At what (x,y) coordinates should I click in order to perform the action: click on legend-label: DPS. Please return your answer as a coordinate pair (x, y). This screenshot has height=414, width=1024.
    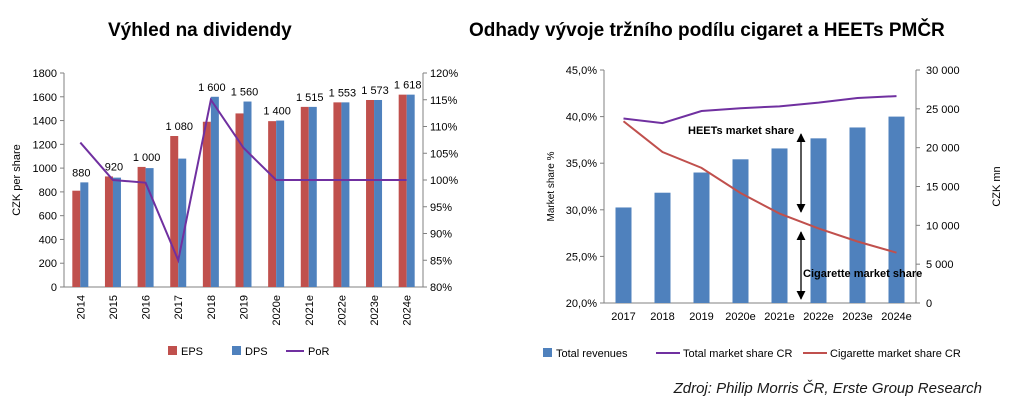
    Looking at the image, I should click on (256, 352).